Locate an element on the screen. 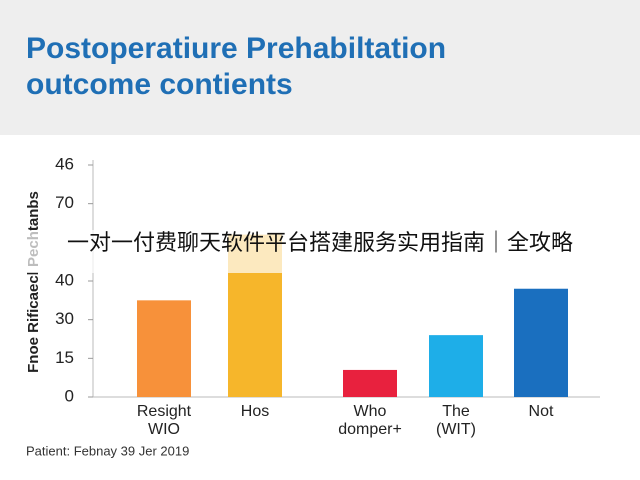 The image size is (640, 480). x-tick-label: The is located at coordinates (456, 411).